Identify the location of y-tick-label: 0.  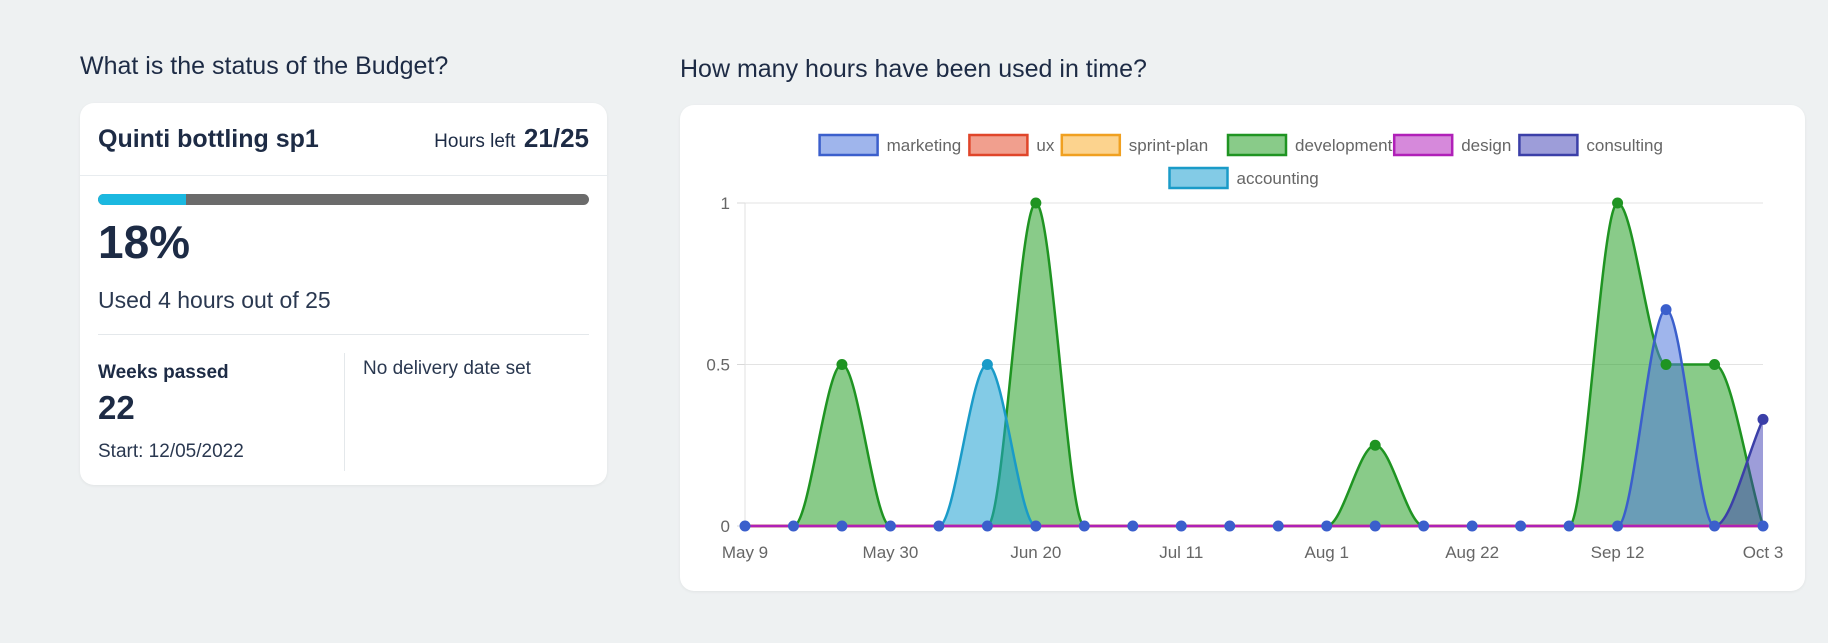
(725, 526).